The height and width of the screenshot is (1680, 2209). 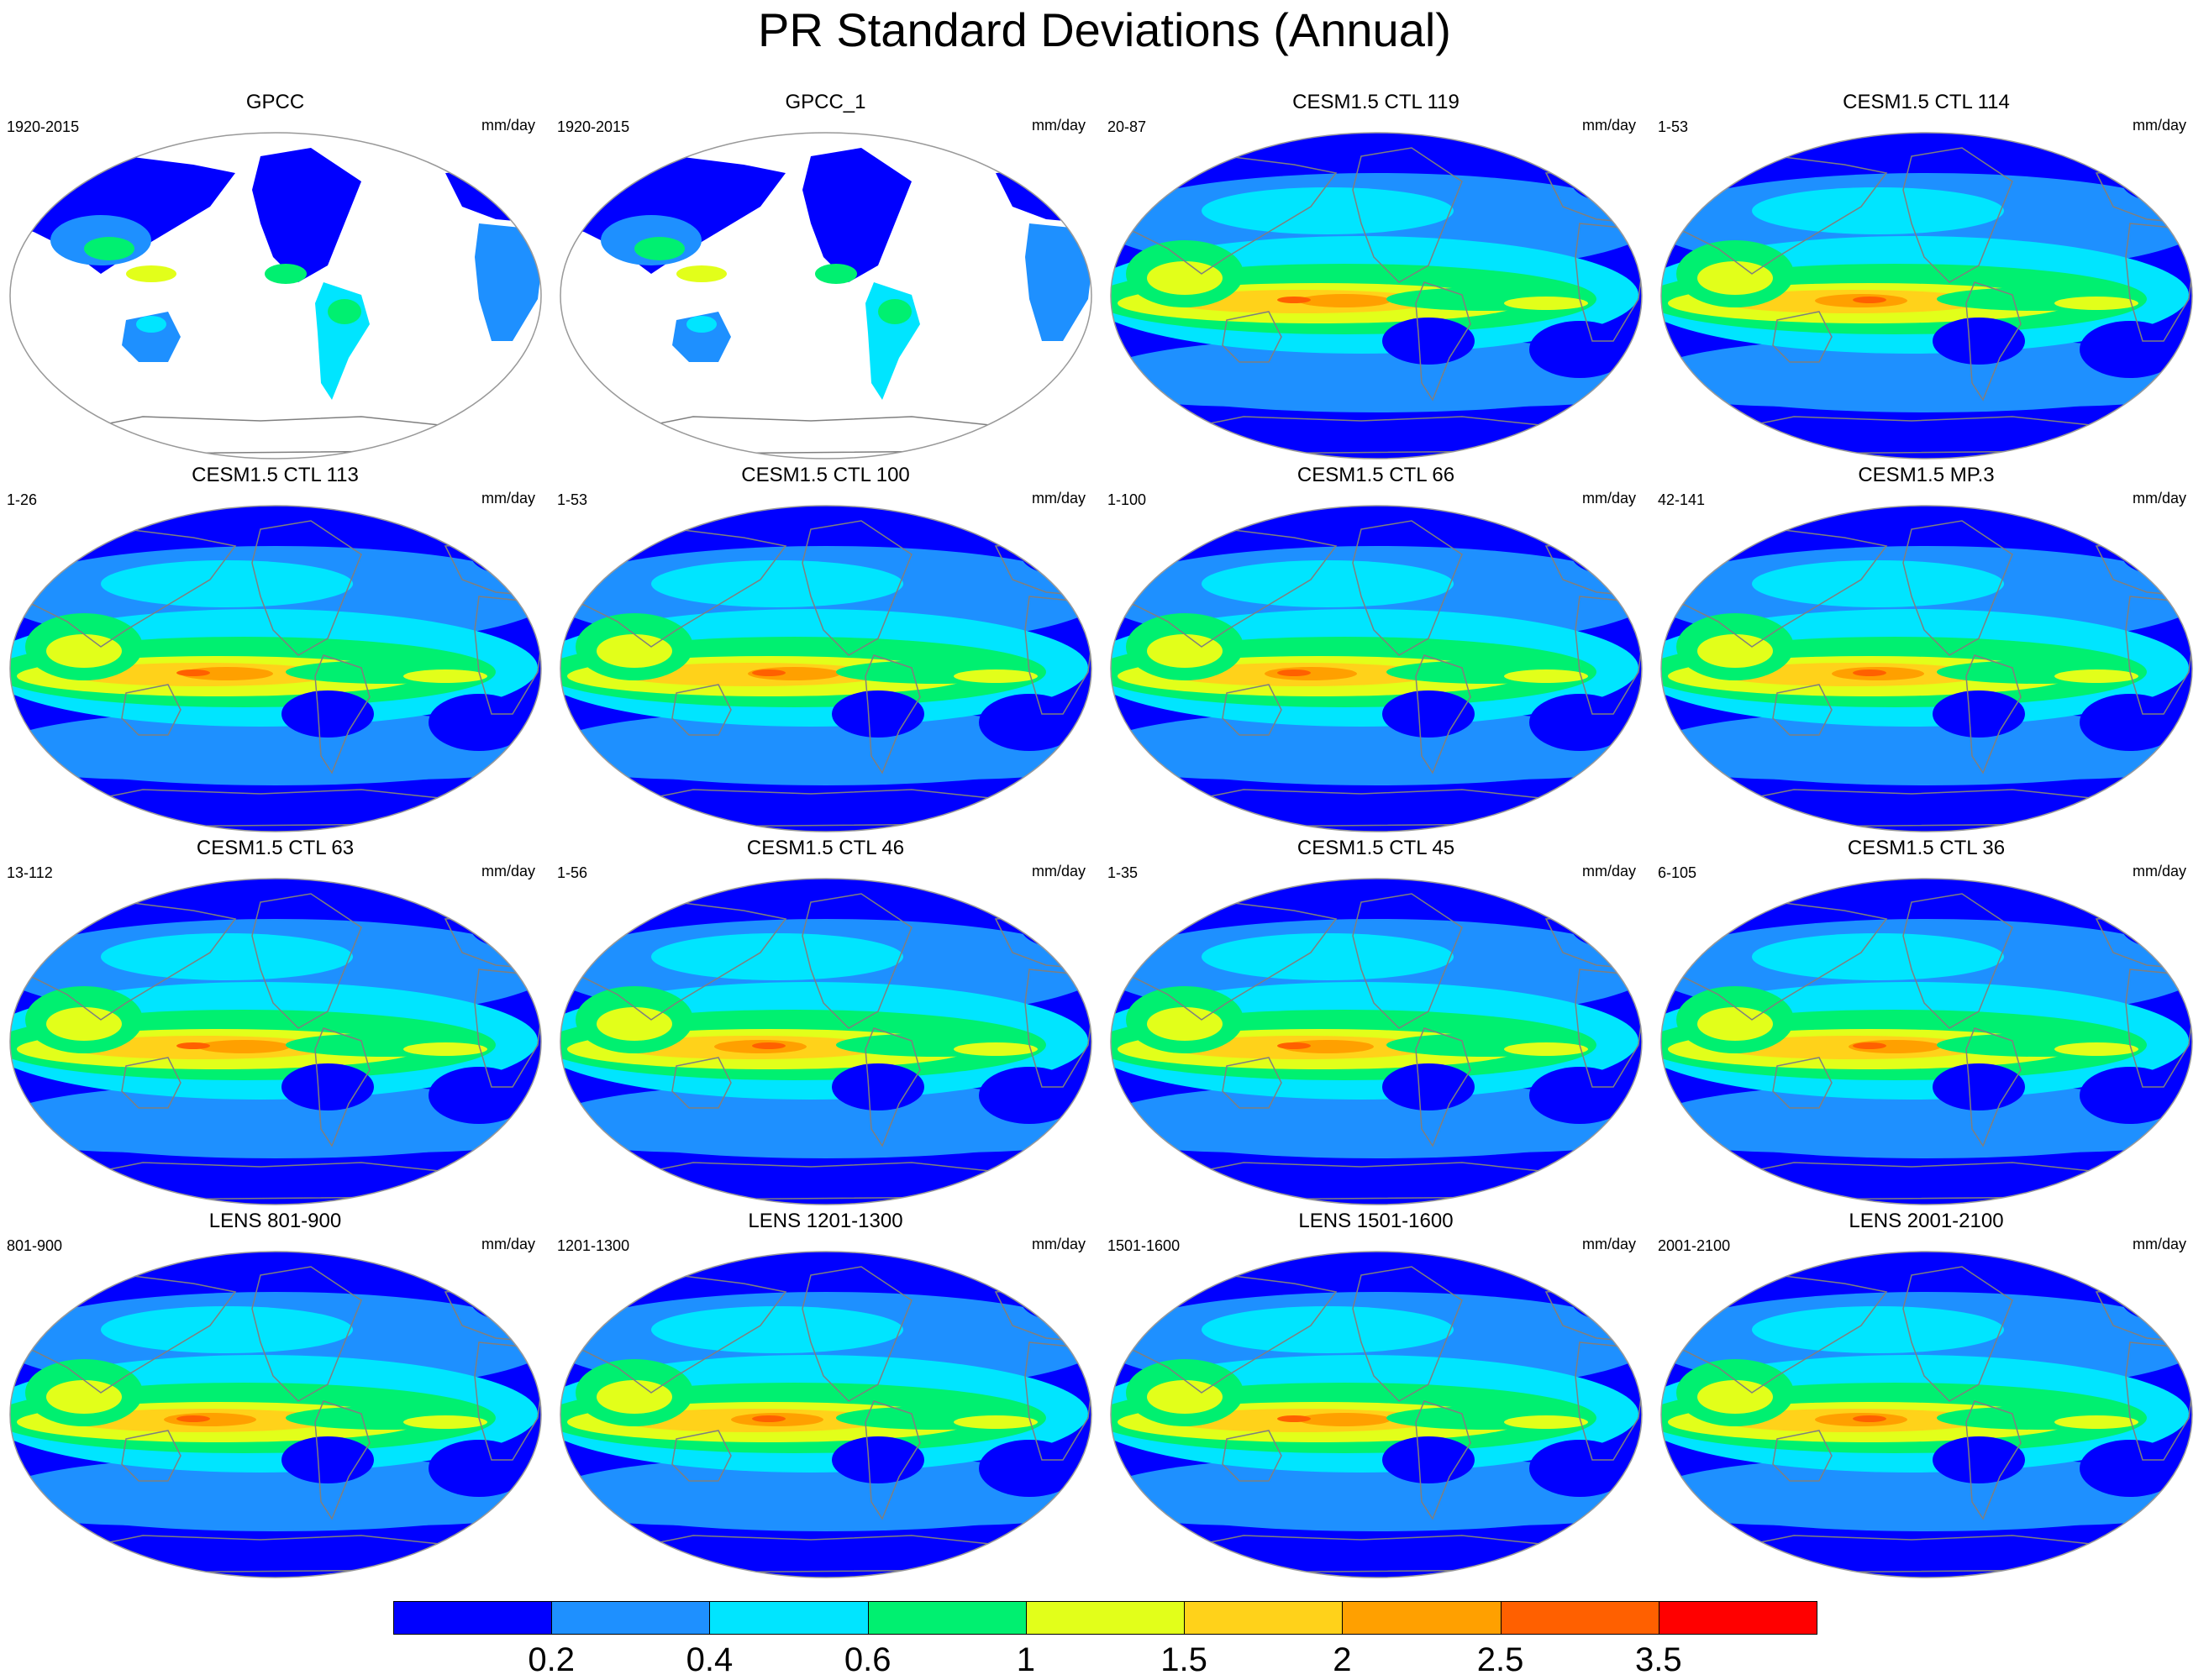 I want to click on panel-title: CESM1.5 CTL 114, so click(x=1926, y=102).